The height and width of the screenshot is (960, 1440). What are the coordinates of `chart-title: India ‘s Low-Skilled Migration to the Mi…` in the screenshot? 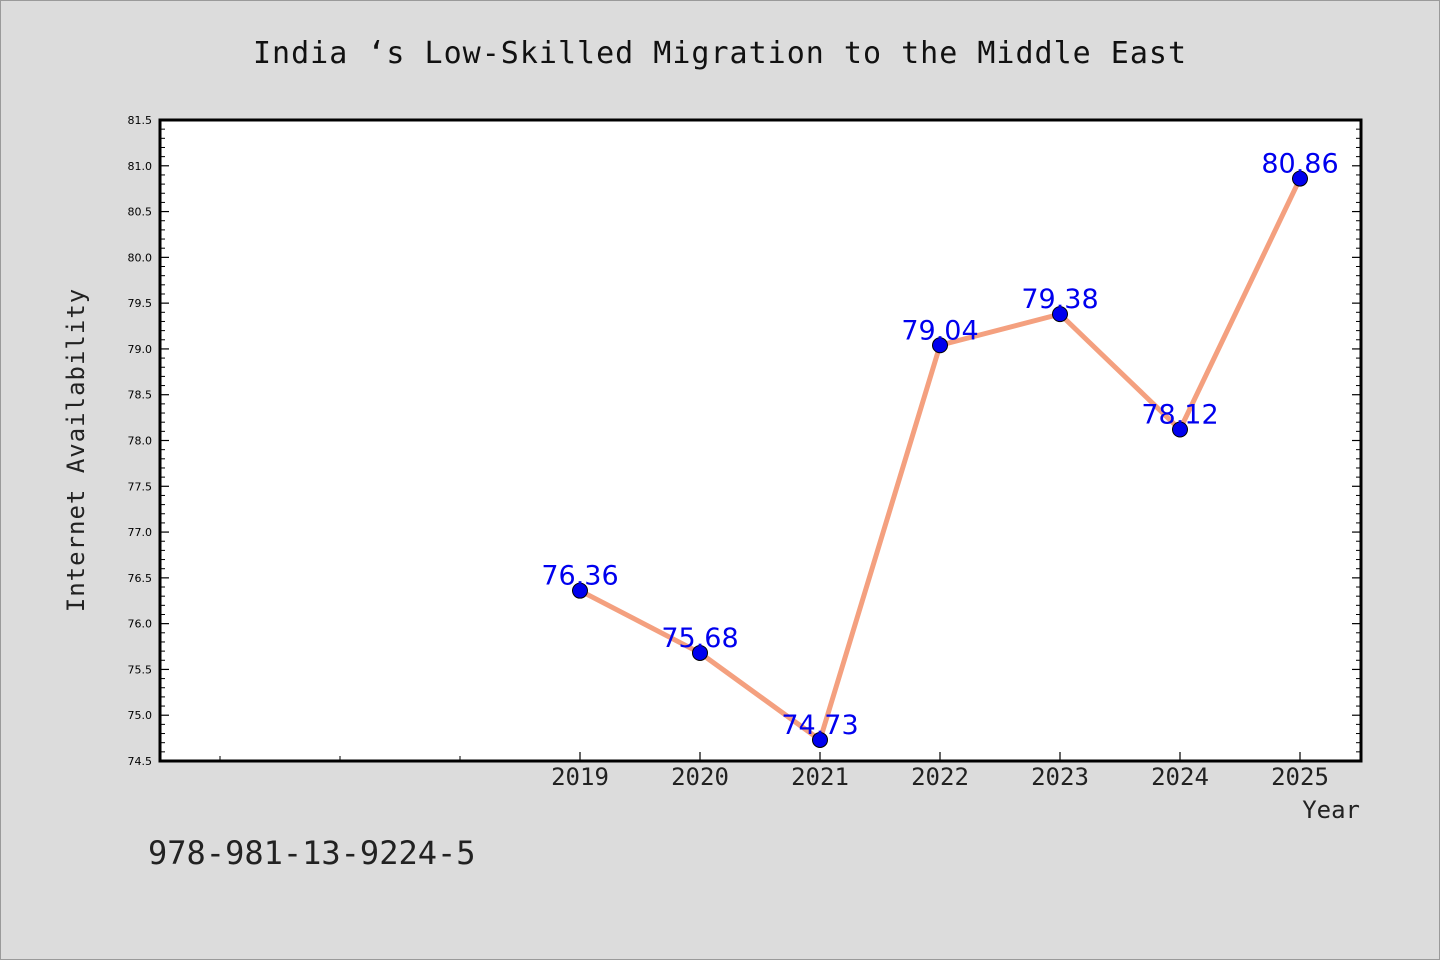 It's located at (719, 53).